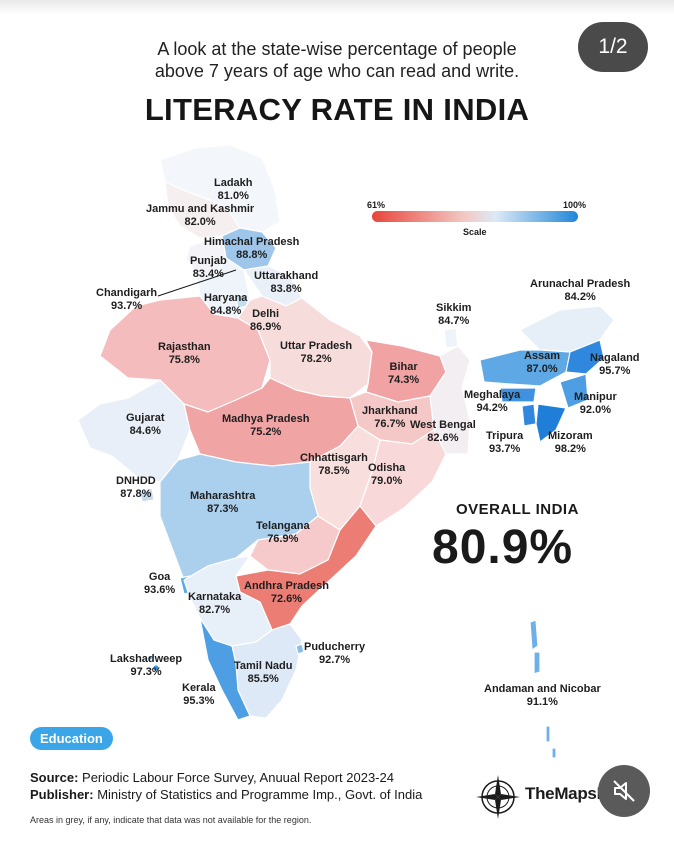  Describe the element at coordinates (337, 109) in the screenshot. I see `page-title: LITERACY RATE IN INDIA` at that location.